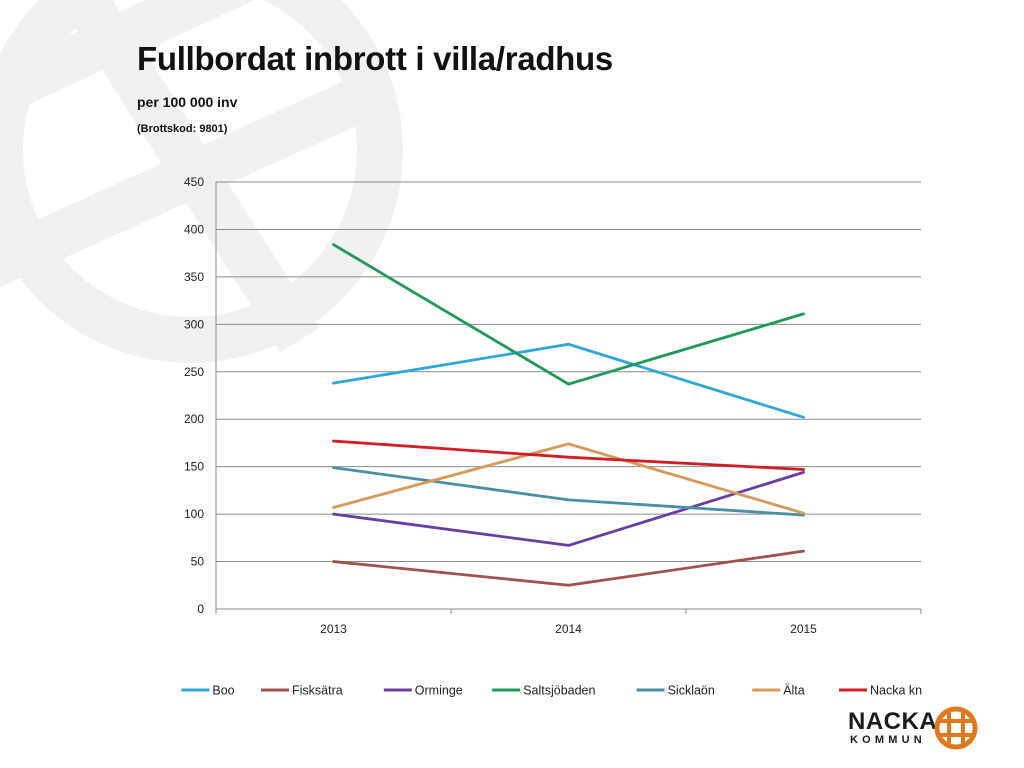  I want to click on y-tick-label: 100, so click(194, 514).